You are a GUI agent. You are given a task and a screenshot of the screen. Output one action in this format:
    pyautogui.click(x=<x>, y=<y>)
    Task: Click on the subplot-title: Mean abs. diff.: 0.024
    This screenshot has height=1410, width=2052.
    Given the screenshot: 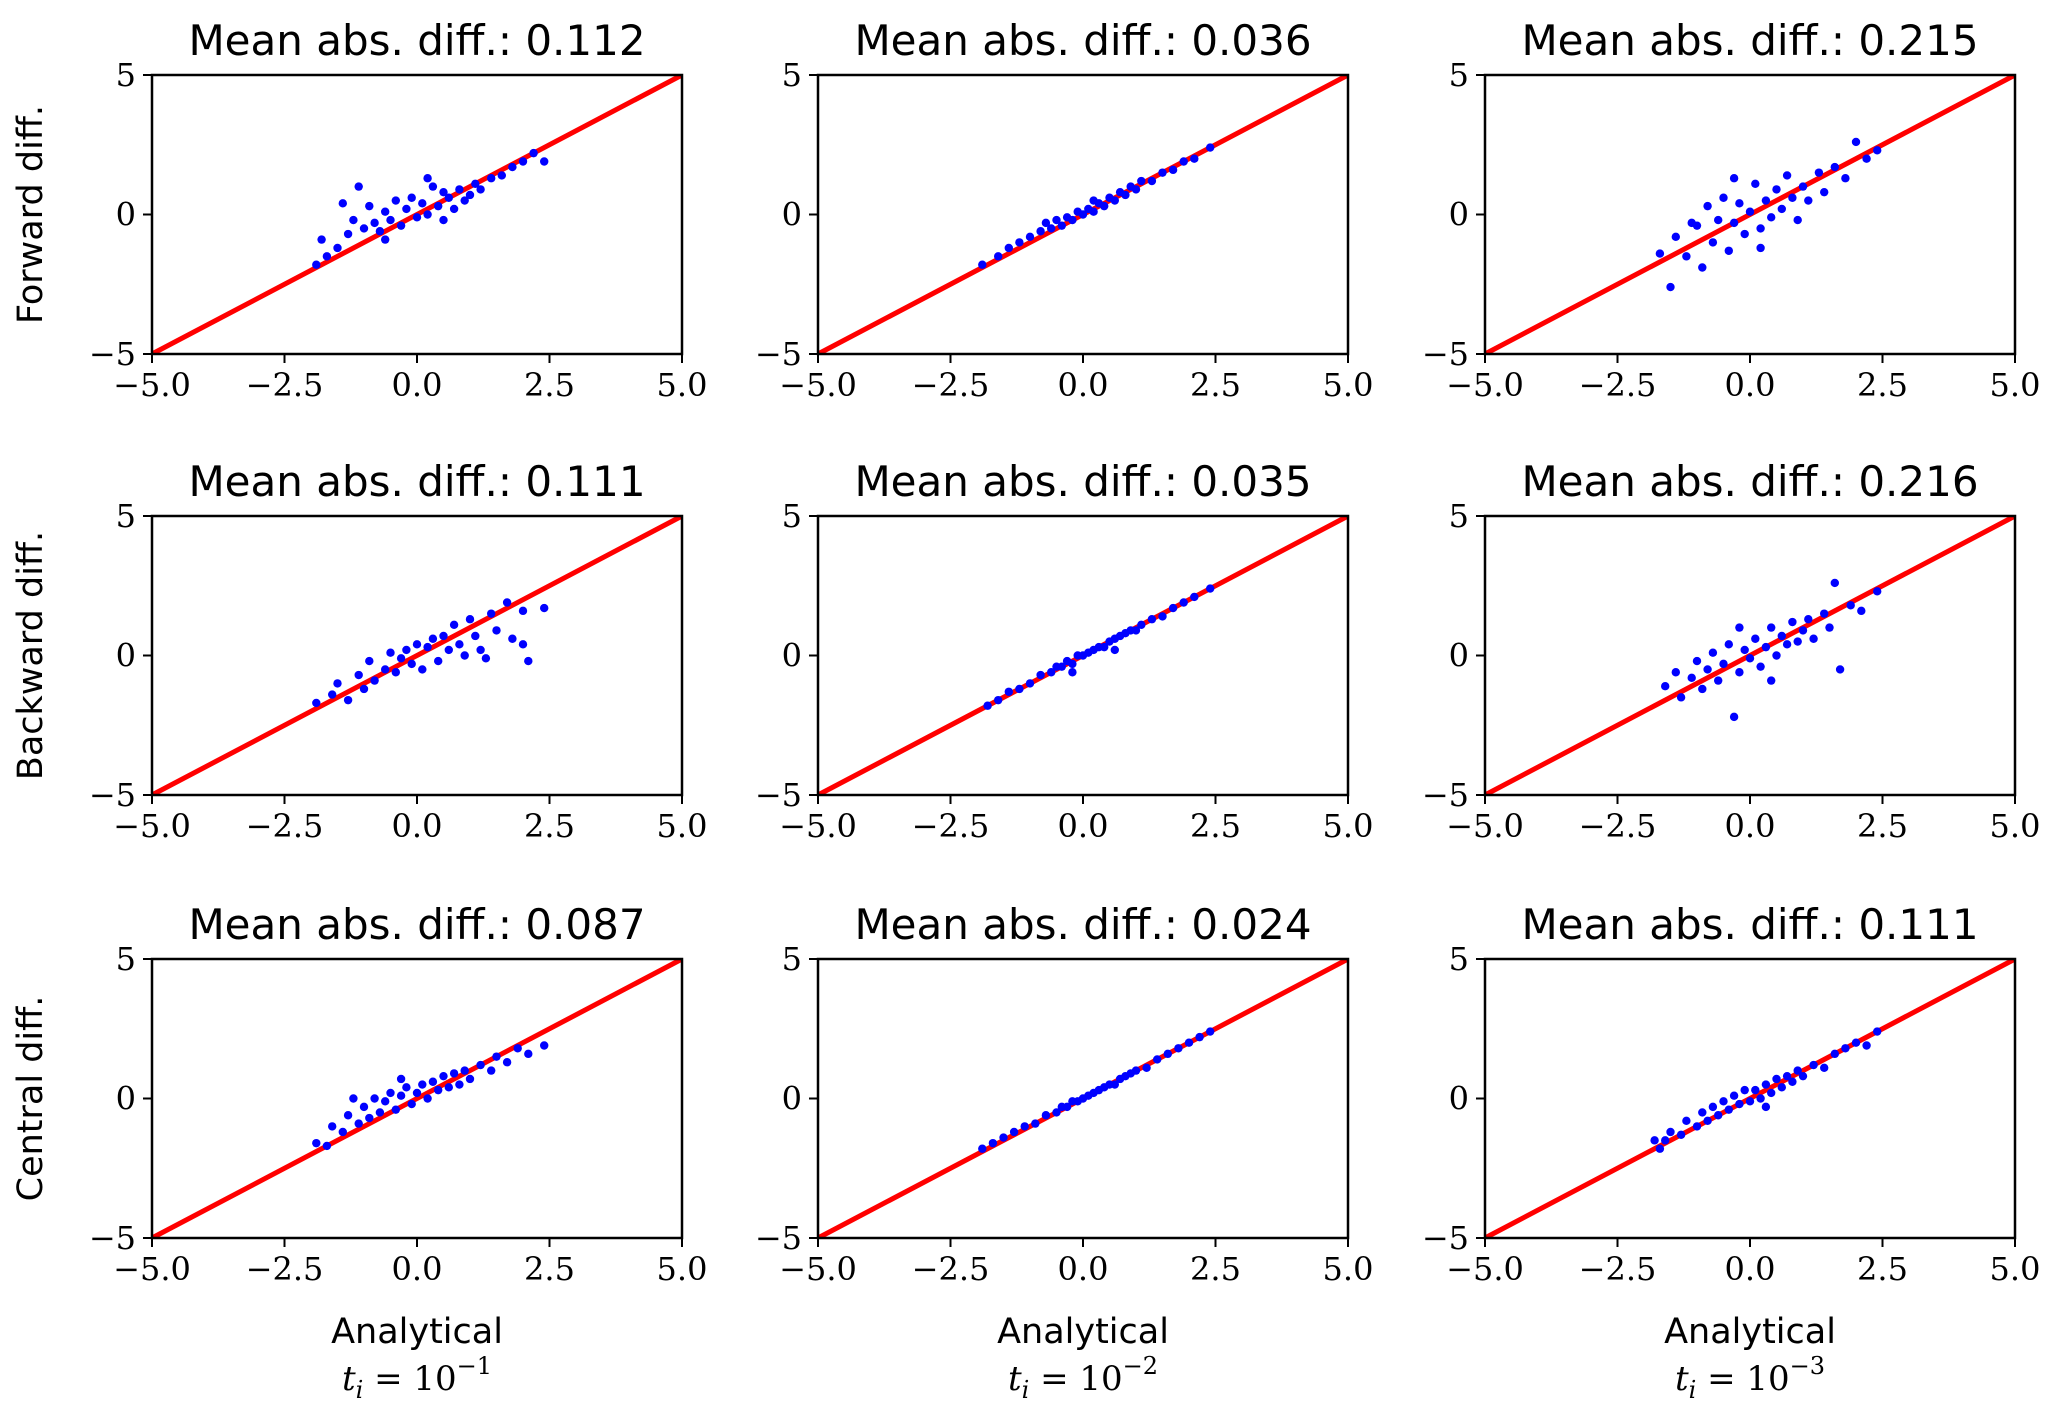 What is the action you would take?
    pyautogui.click(x=1082, y=924)
    